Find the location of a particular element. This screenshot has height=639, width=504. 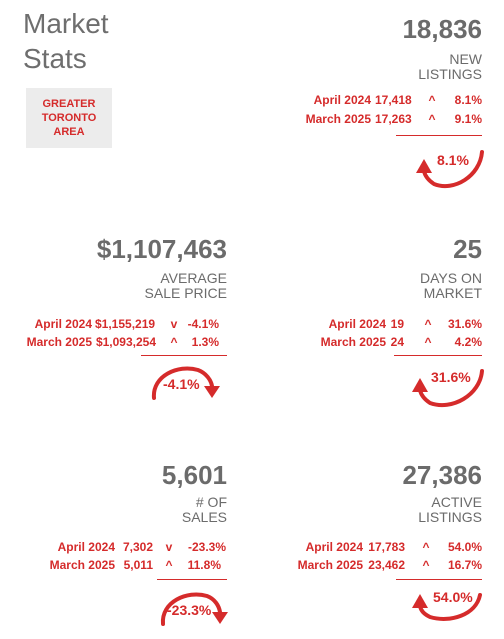

row-value: 19 is located at coordinates (397, 324).